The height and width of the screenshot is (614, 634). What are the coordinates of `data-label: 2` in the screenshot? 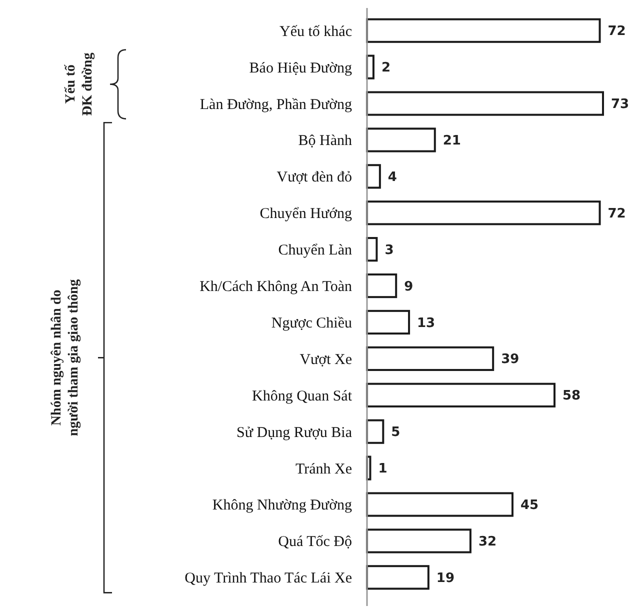 It's located at (386, 68).